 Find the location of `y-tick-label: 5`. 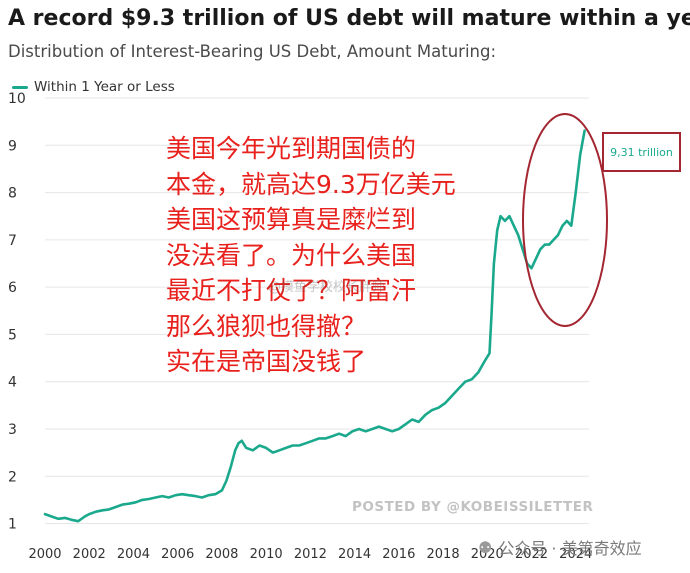

y-tick-label: 5 is located at coordinates (12, 335).